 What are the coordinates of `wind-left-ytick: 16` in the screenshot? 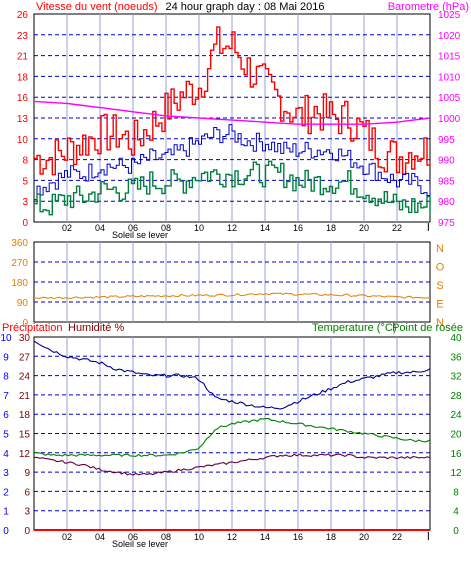 It's located at (23, 98).